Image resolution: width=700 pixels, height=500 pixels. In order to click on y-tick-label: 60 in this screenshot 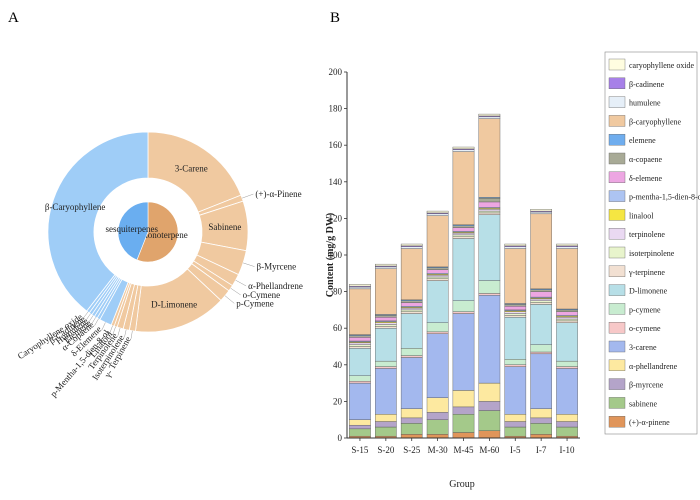, I will do `click(338, 328)`.